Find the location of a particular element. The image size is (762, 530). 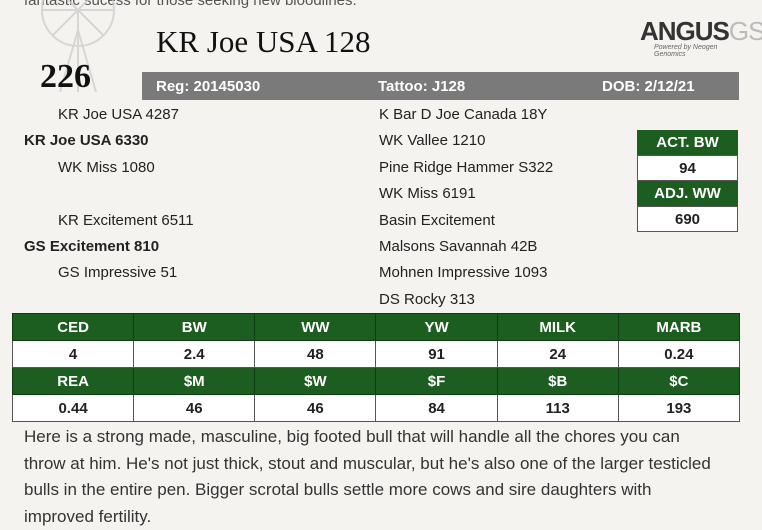

pedigree-sire-dam: WK Miss 1080 is located at coordinates (106, 167).